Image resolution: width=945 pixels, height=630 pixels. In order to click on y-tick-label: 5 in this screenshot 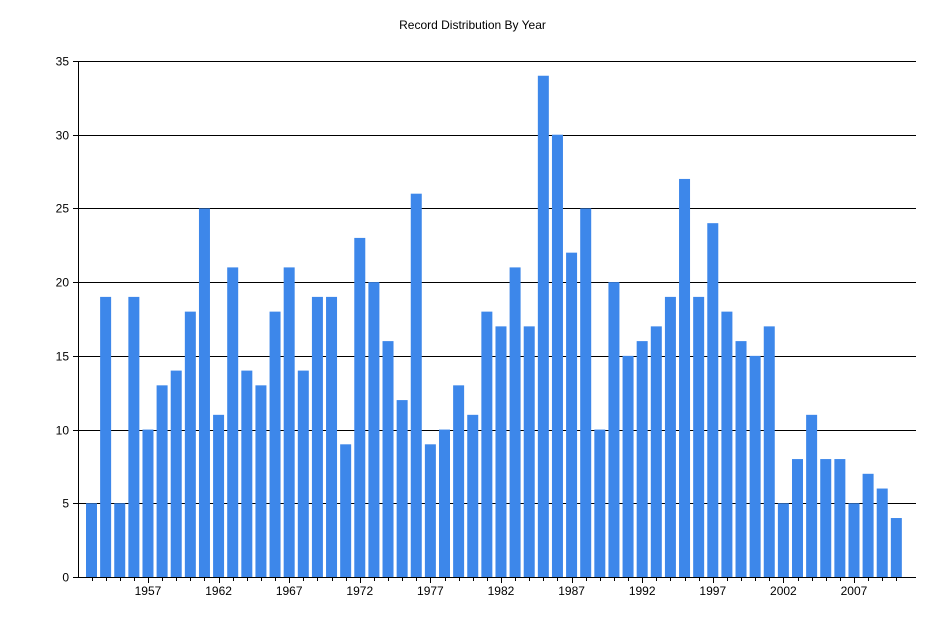, I will do `click(65, 504)`.